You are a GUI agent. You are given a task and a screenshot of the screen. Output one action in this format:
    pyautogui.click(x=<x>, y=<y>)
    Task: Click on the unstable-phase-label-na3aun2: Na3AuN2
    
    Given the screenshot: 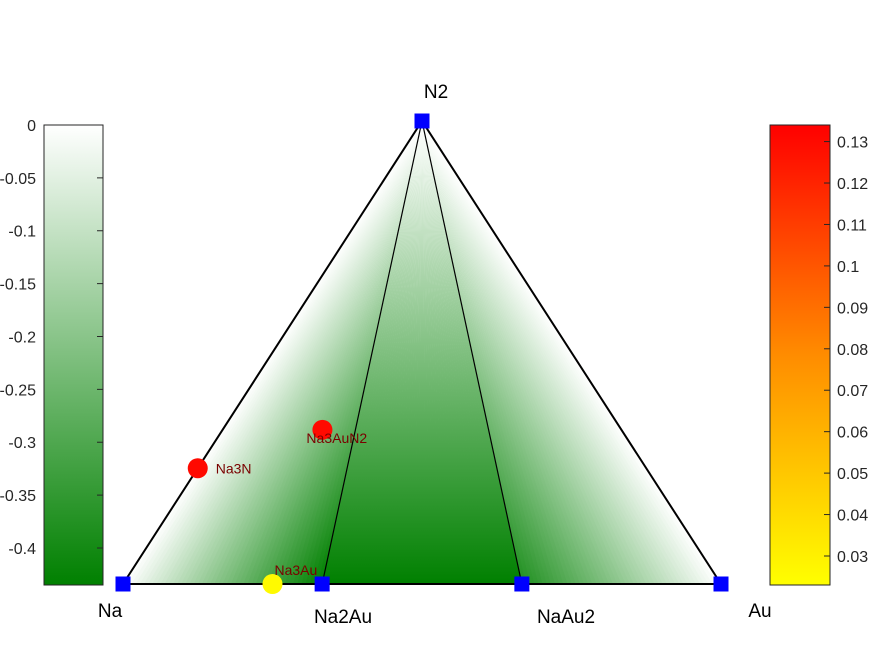 What is the action you would take?
    pyautogui.click(x=336, y=438)
    